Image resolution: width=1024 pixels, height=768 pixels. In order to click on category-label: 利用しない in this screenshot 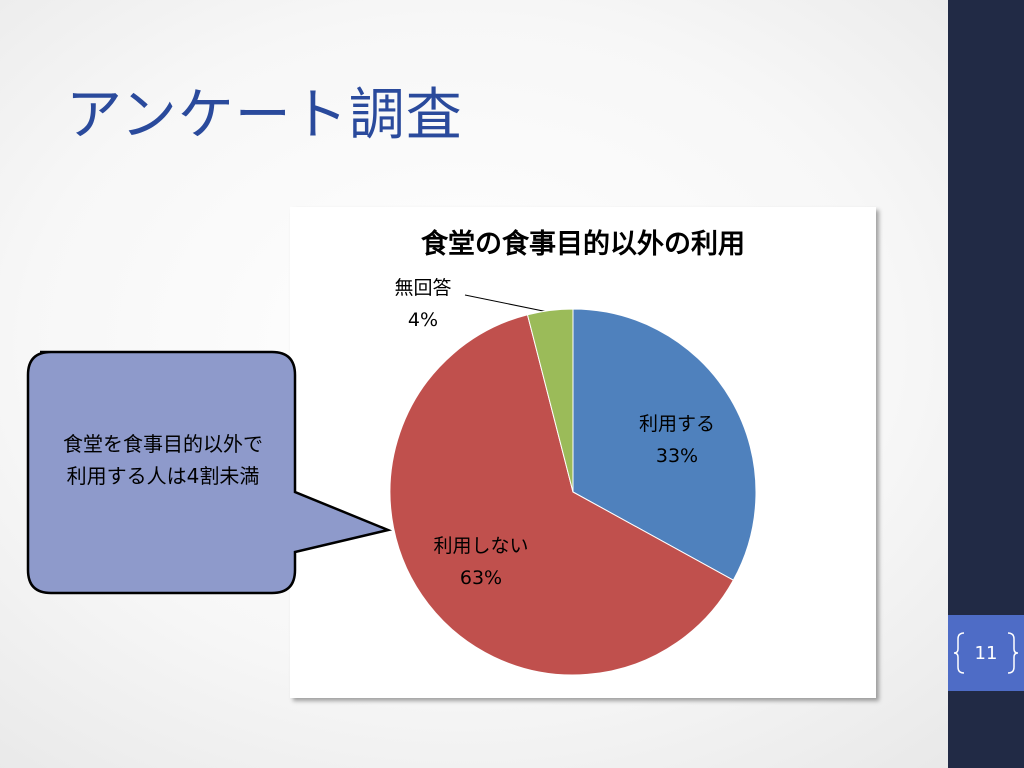, I will do `click(481, 546)`.